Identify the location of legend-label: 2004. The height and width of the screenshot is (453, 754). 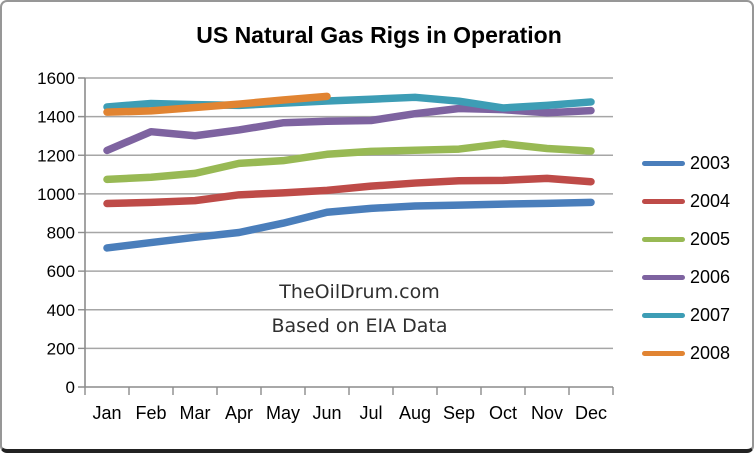
(710, 201).